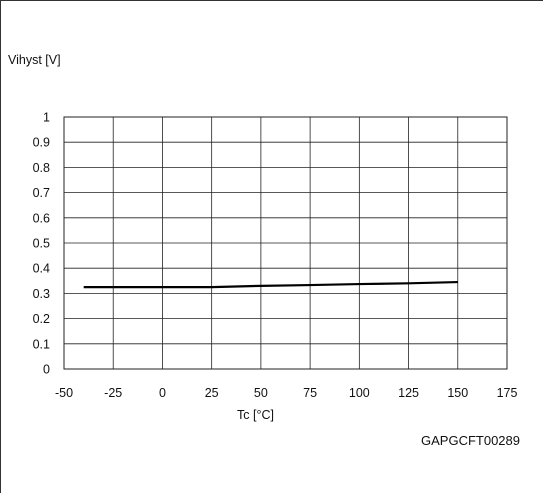 The image size is (544, 494). I want to click on x-tick-label: -50, so click(64, 393).